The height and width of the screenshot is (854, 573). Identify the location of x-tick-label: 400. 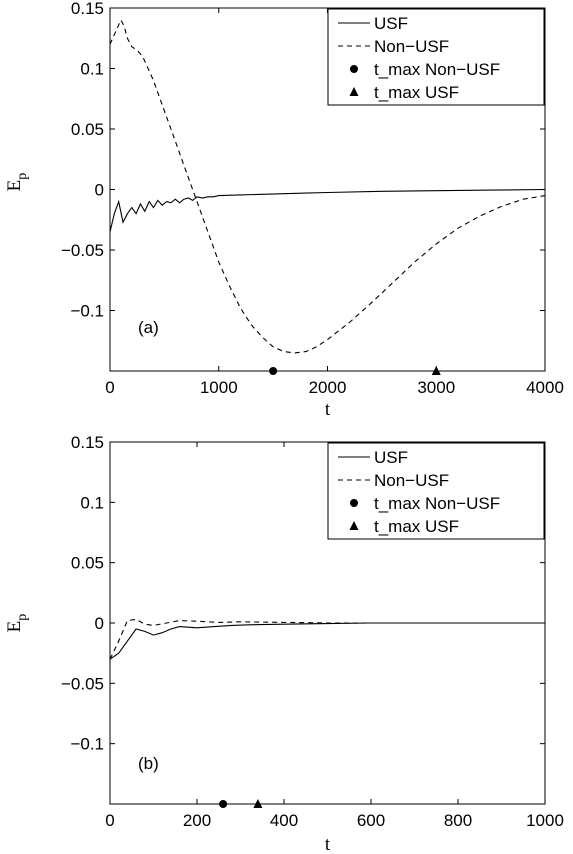
(284, 820).